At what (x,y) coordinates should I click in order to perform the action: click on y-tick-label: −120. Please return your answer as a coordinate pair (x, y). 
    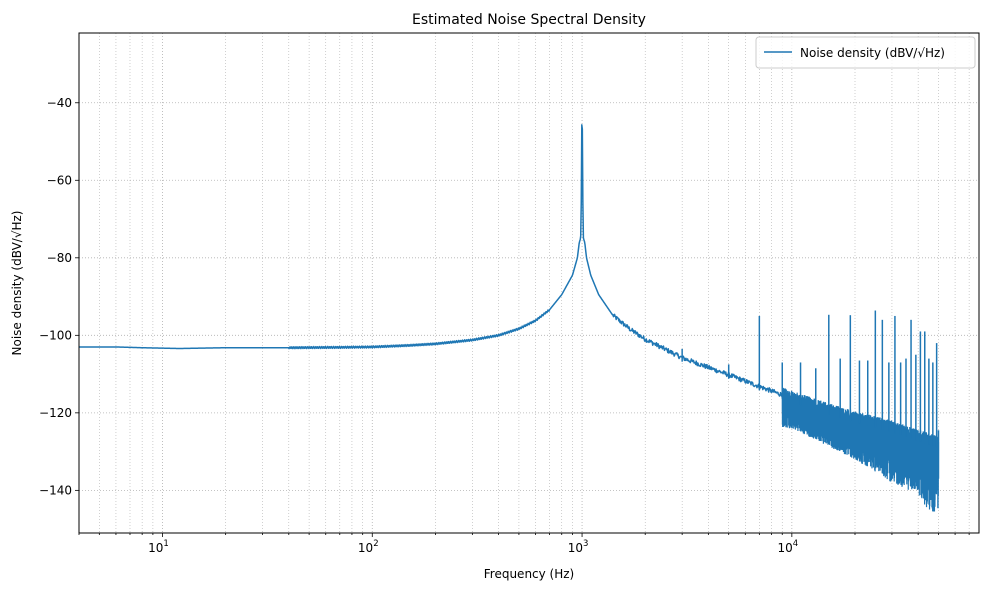
    Looking at the image, I should click on (55, 413).